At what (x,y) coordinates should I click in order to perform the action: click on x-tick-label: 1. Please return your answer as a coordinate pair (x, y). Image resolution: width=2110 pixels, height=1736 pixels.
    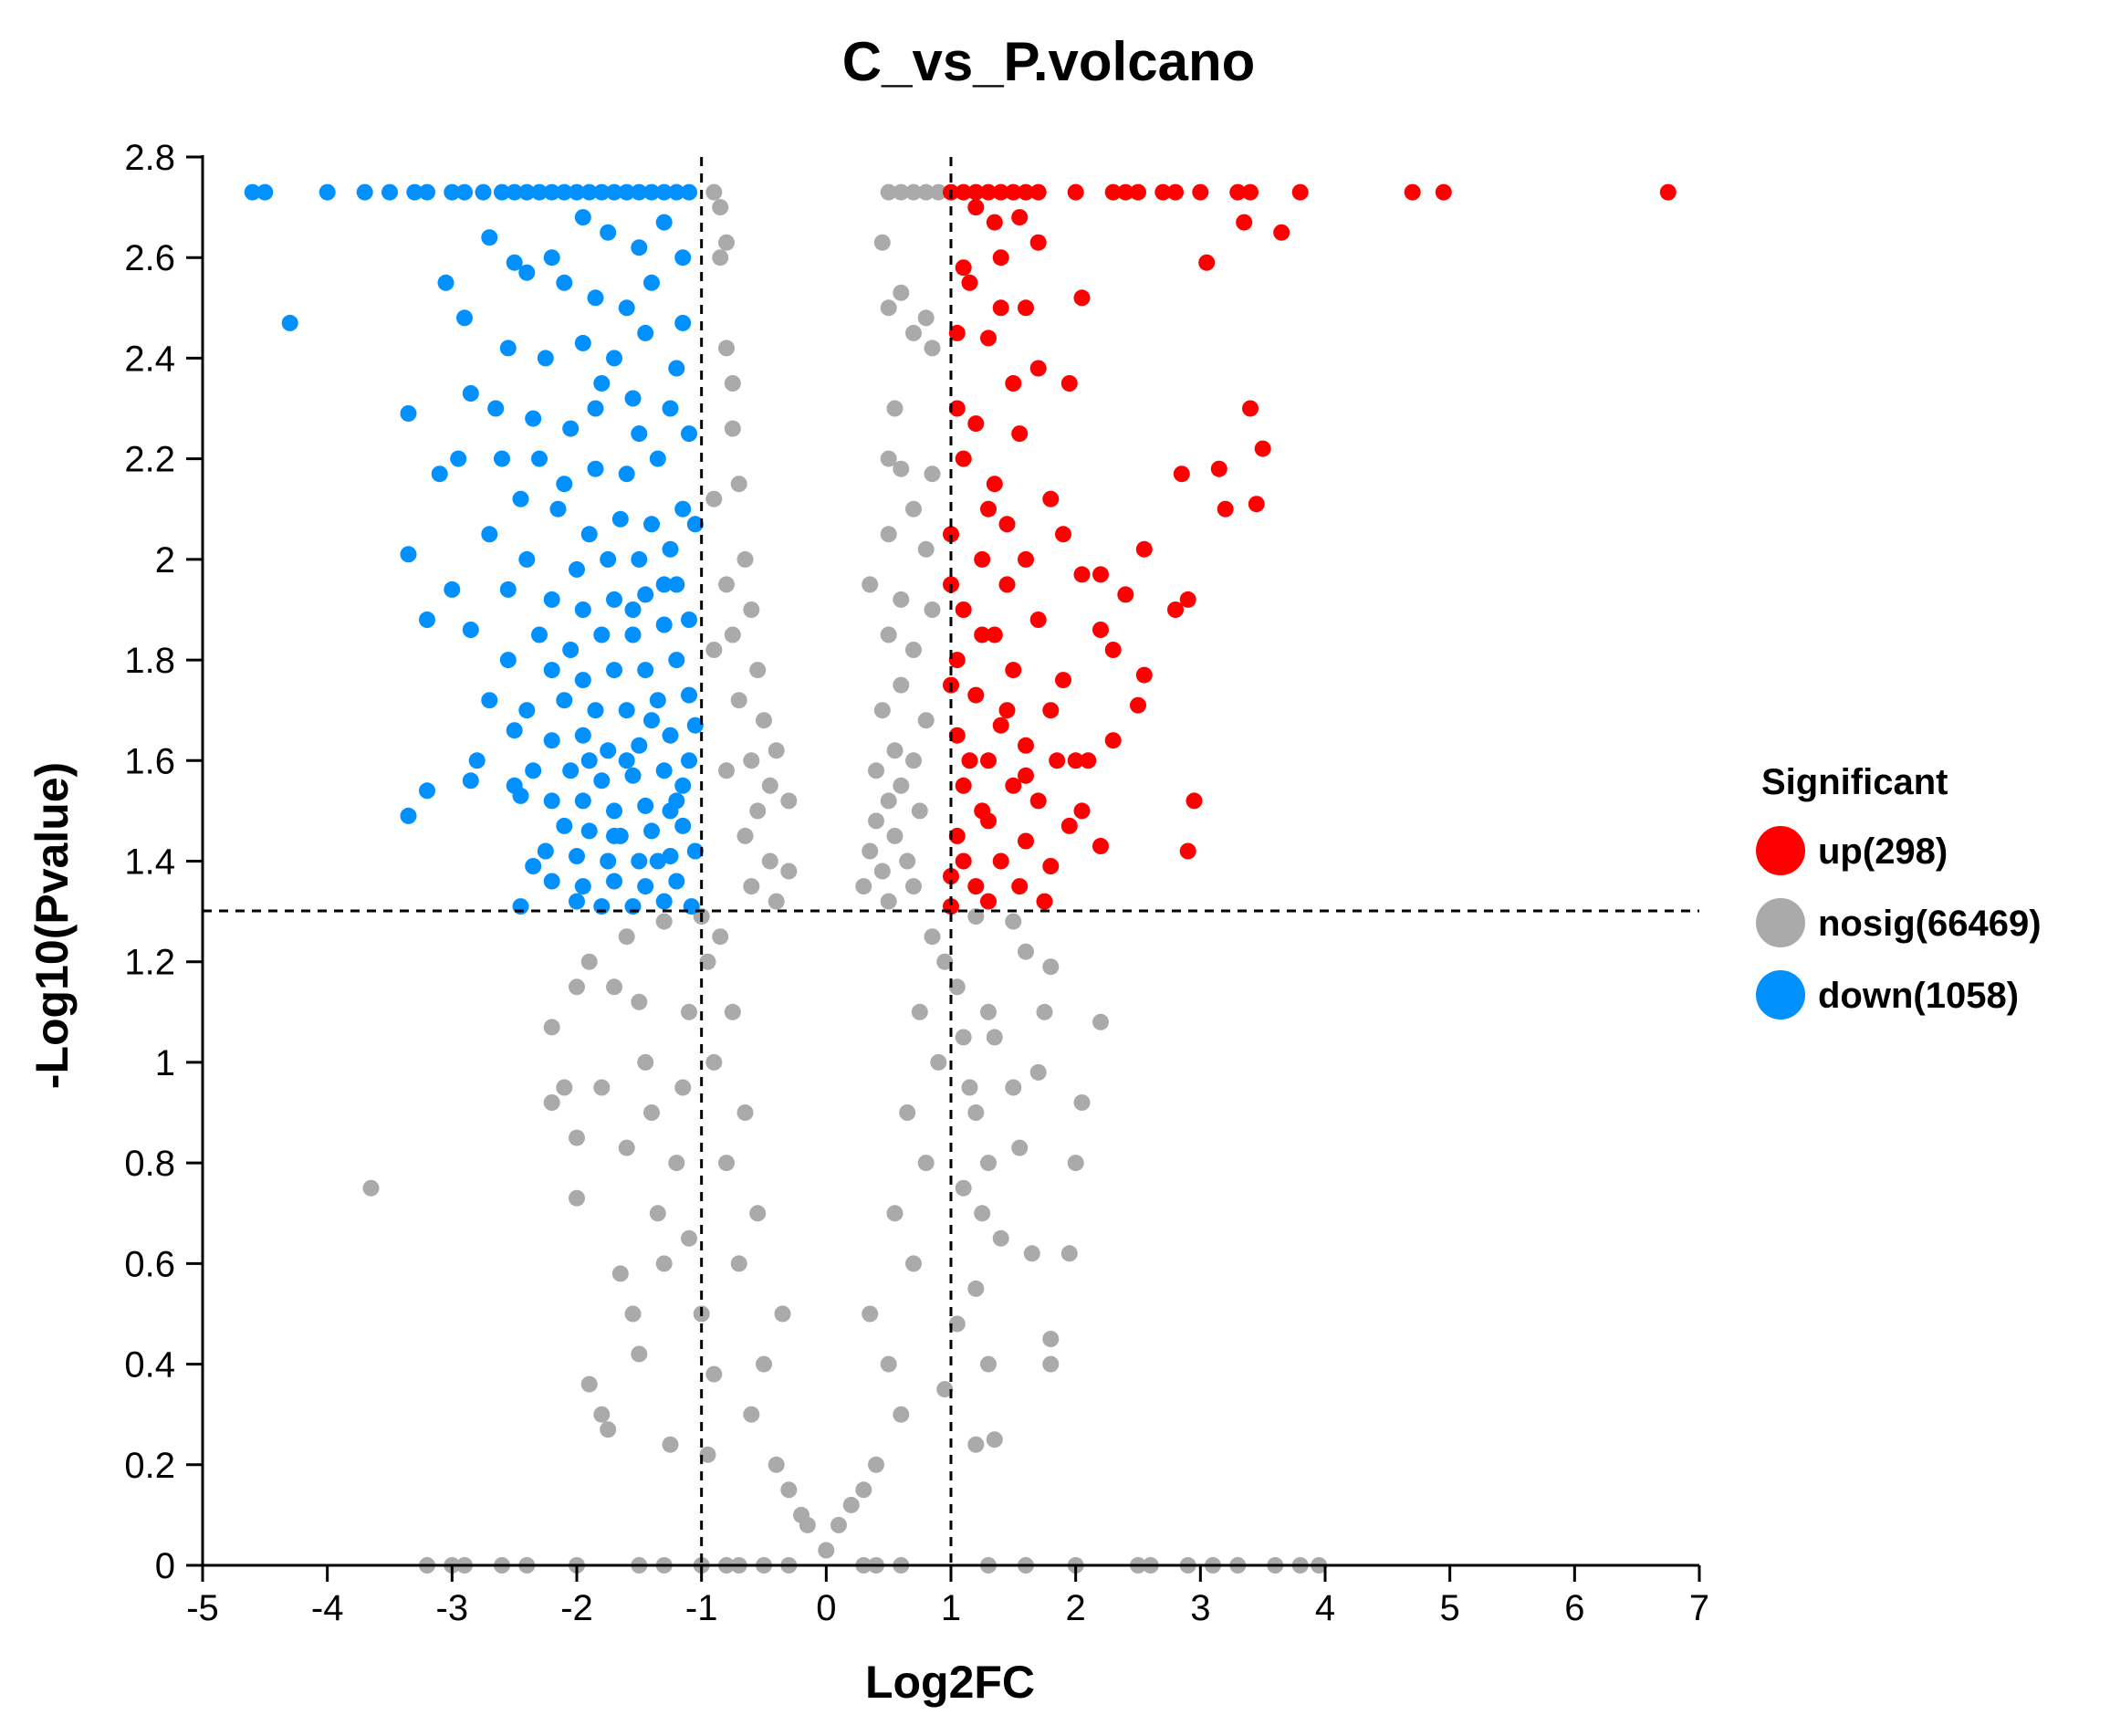
    Looking at the image, I should click on (951, 1608).